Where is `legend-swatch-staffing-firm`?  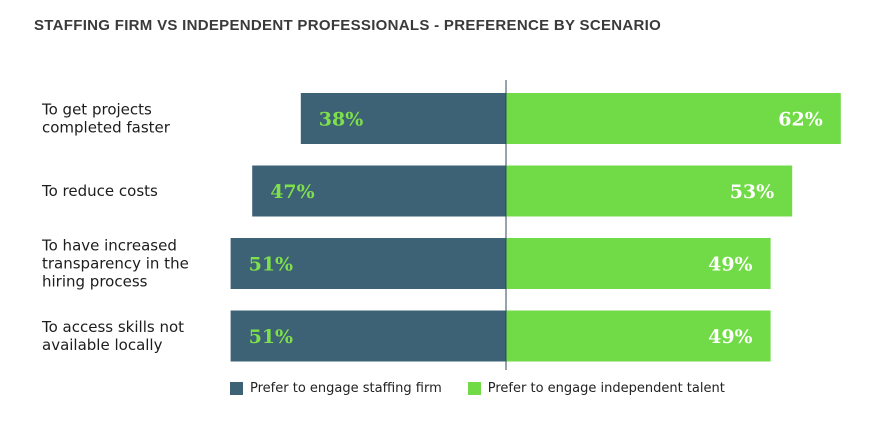
legend-swatch-staffing-firm is located at coordinates (236, 388).